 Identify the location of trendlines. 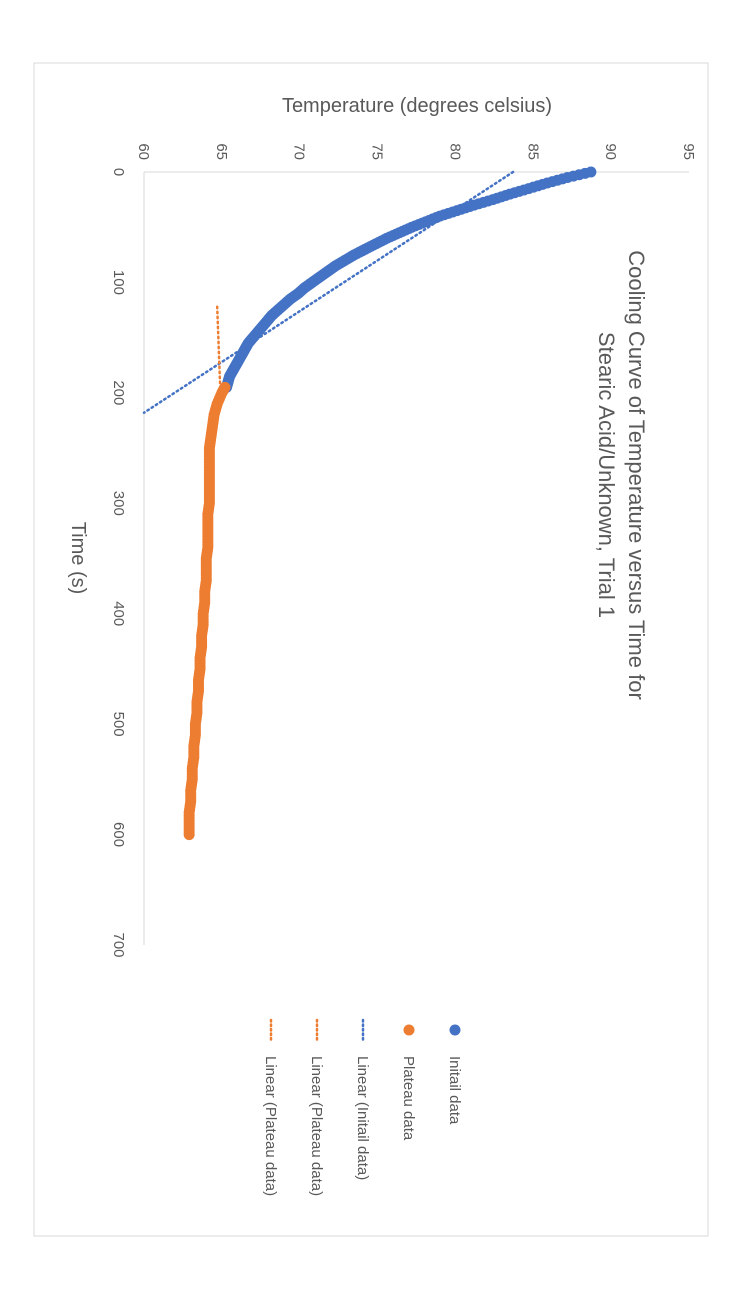
(328, 292).